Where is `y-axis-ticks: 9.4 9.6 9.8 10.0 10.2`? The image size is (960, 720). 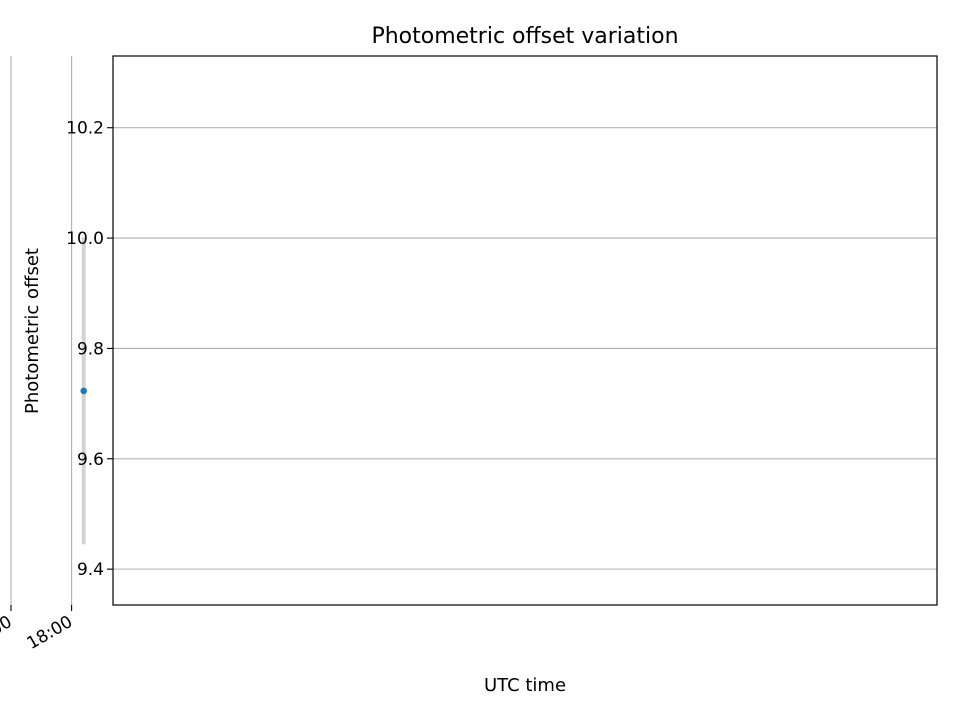 y-axis-ticks: 9.4 9.6 9.8 10.0 10.2 is located at coordinates (89, 349).